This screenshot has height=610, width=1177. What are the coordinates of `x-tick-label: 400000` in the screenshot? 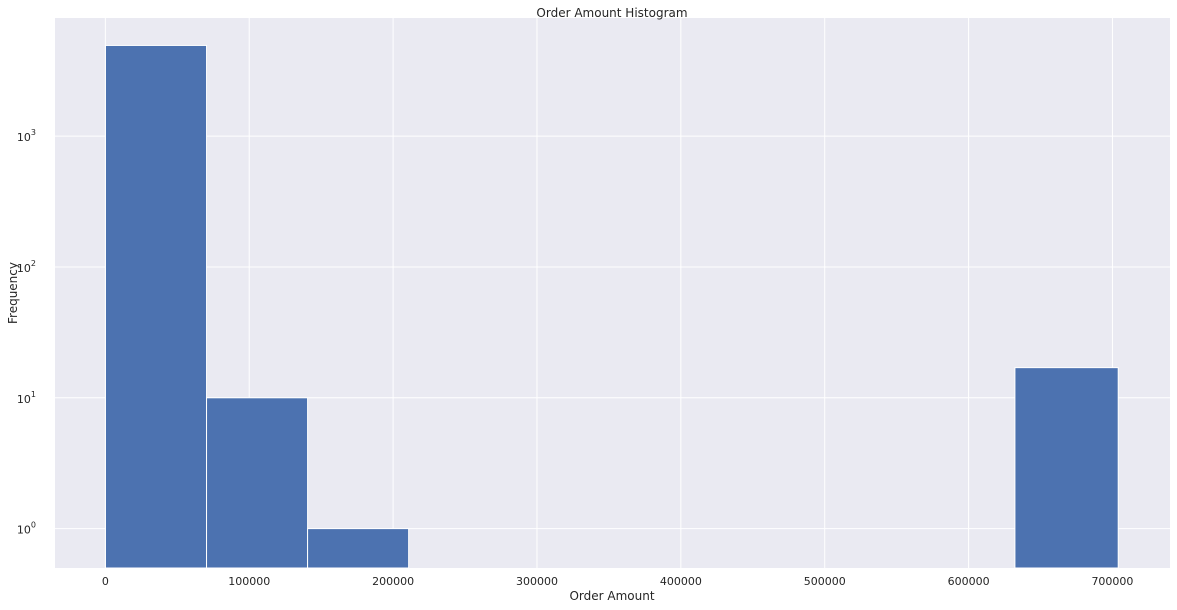 It's located at (681, 581).